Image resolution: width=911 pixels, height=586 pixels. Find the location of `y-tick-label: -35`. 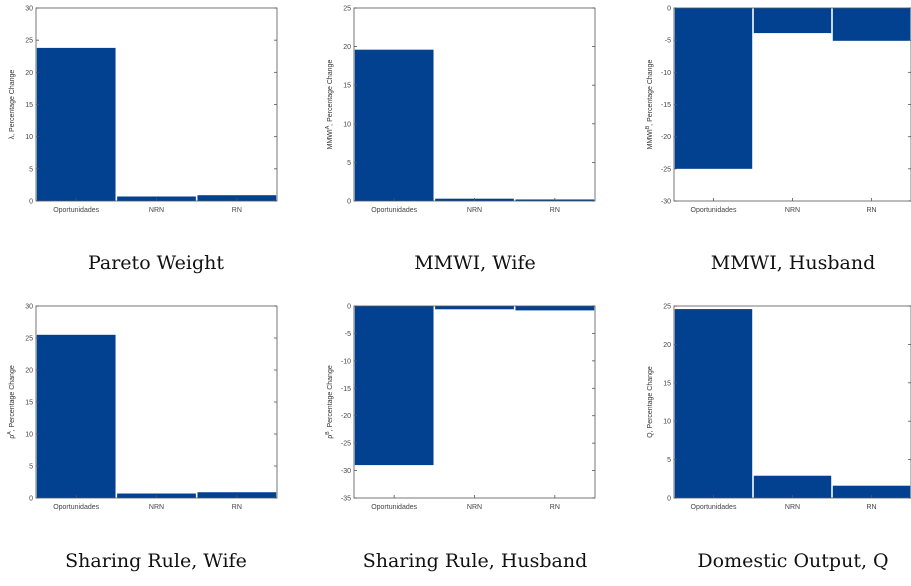

y-tick-label: -35 is located at coordinates (346, 499).